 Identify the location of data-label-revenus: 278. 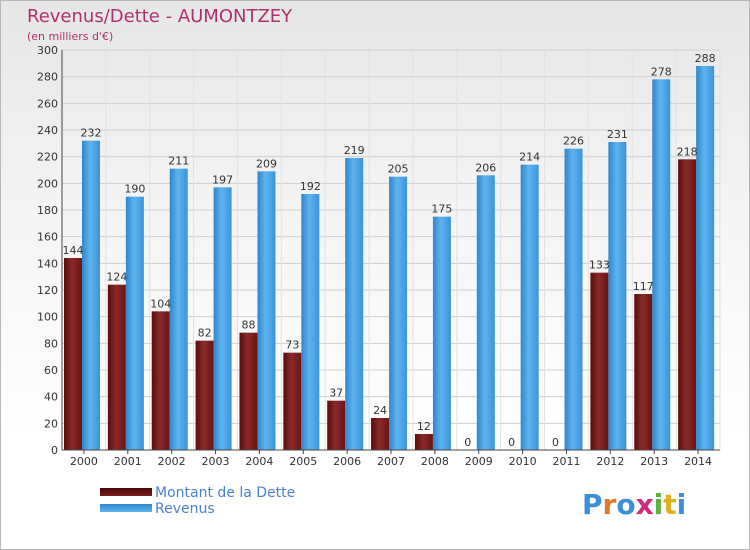
(661, 71).